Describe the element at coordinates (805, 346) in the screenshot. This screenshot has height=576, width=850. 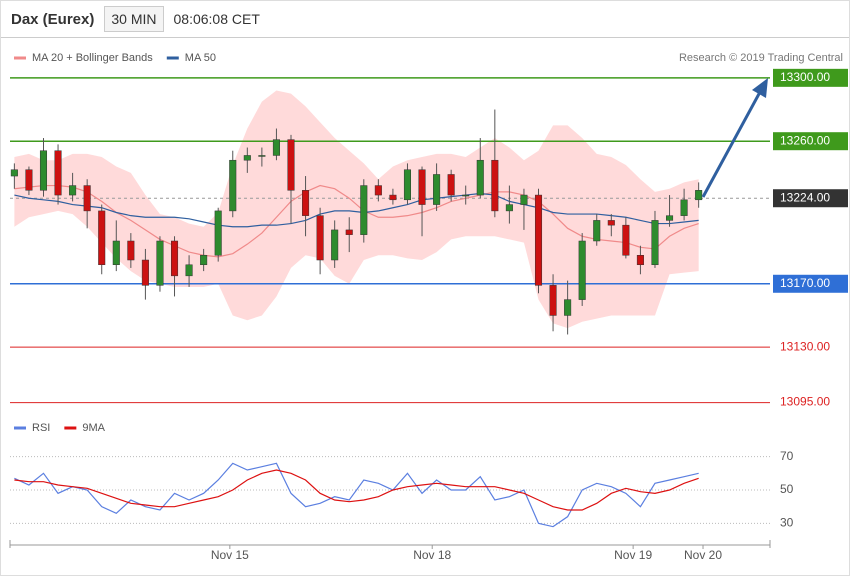
I see `level-label: 13130.00` at that location.